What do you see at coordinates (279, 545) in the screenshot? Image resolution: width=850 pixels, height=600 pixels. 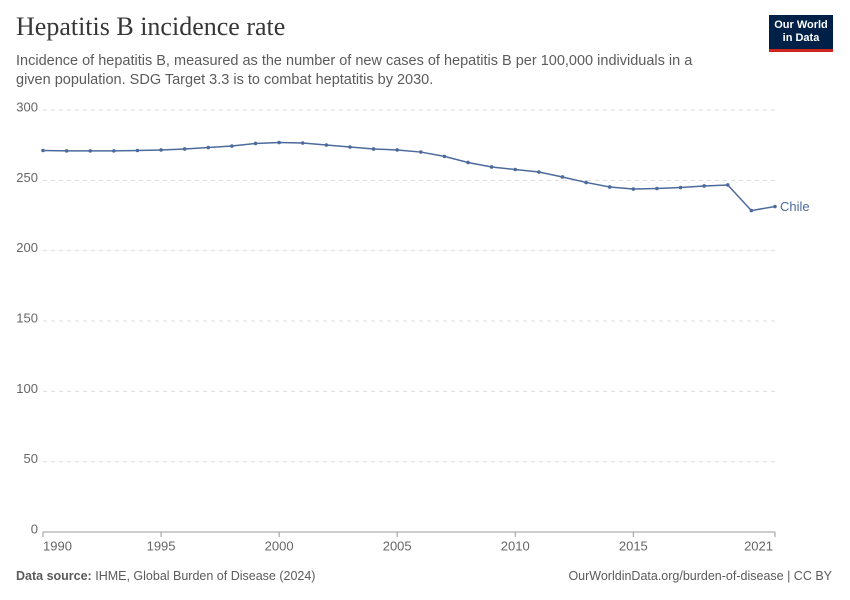 I see `x-tick-label: 2000` at bounding box center [279, 545].